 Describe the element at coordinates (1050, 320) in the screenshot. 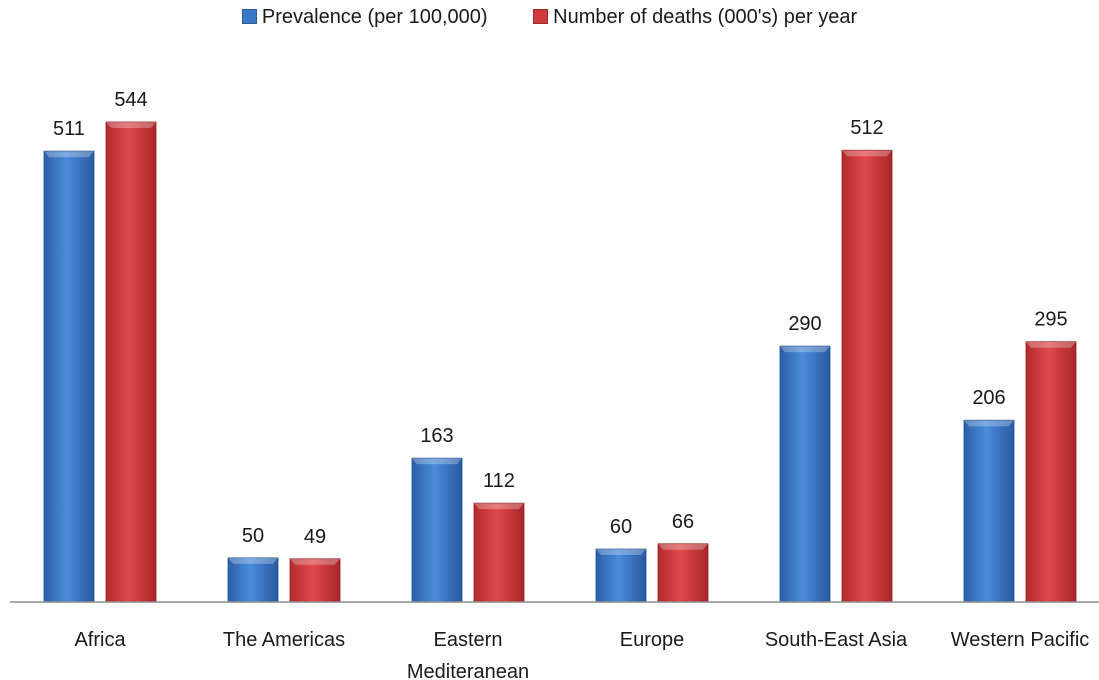

I see `data-label-deaths-5: 295` at that location.